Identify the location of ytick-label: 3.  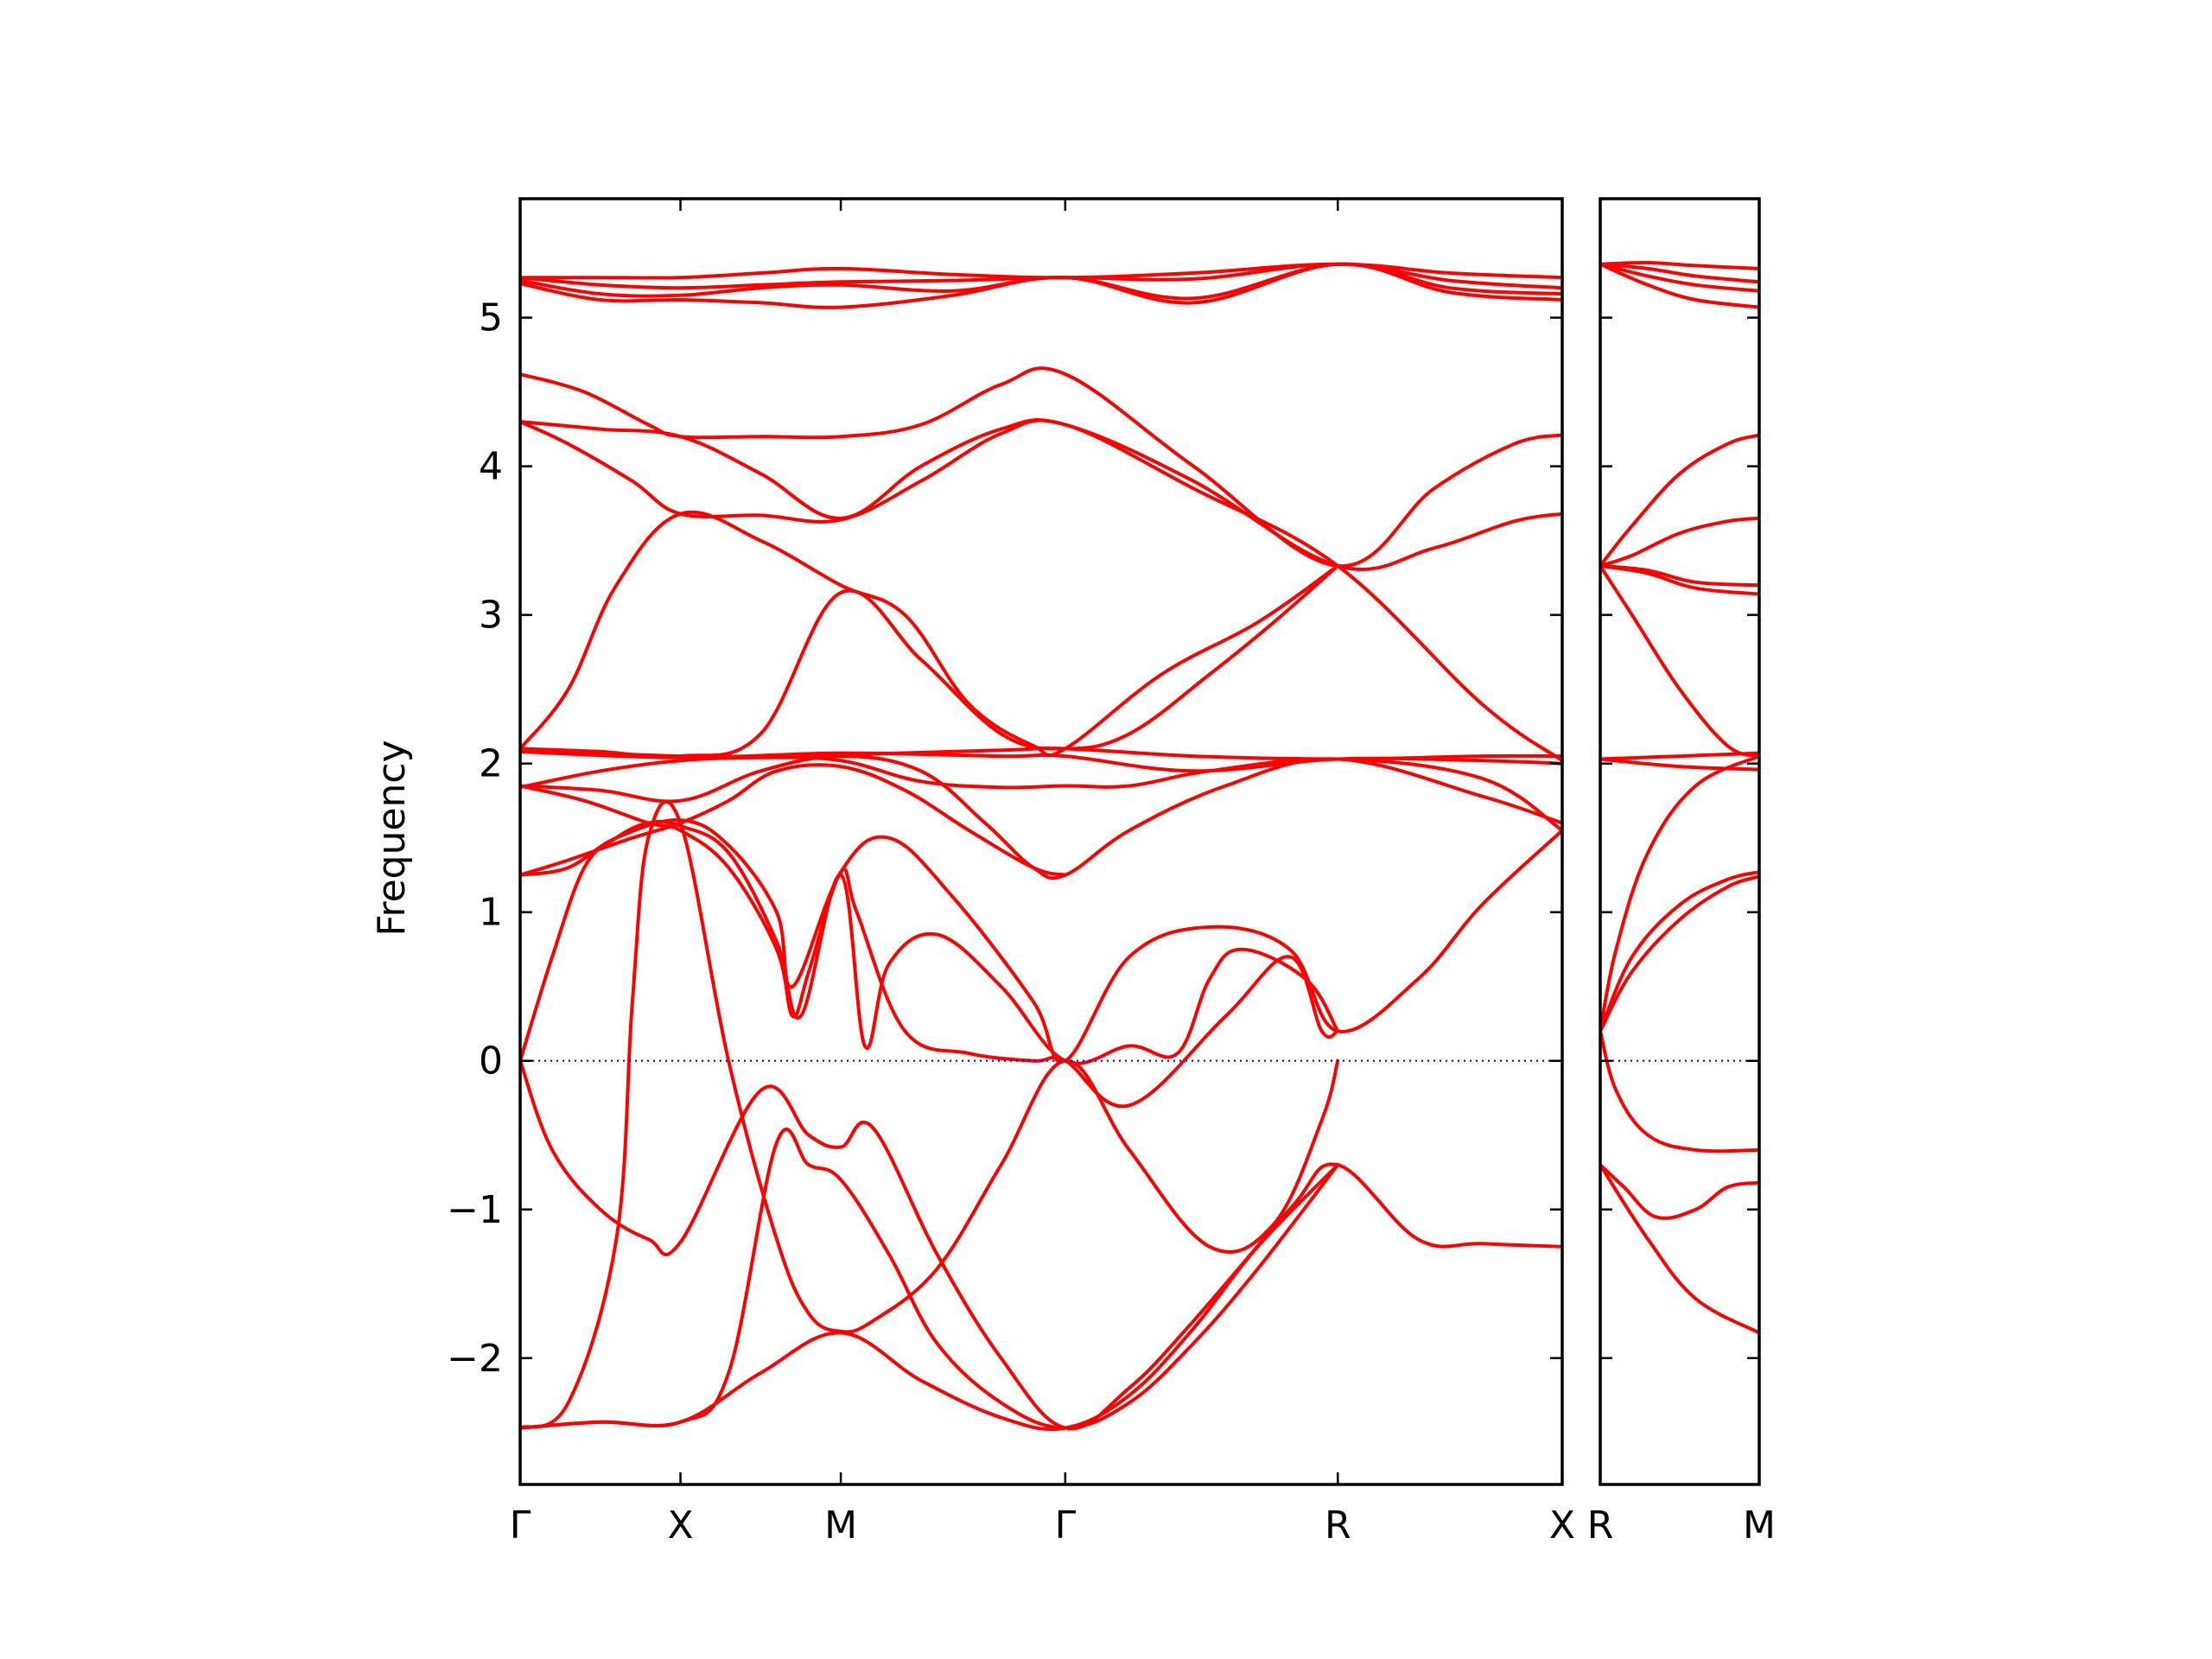
(491, 616).